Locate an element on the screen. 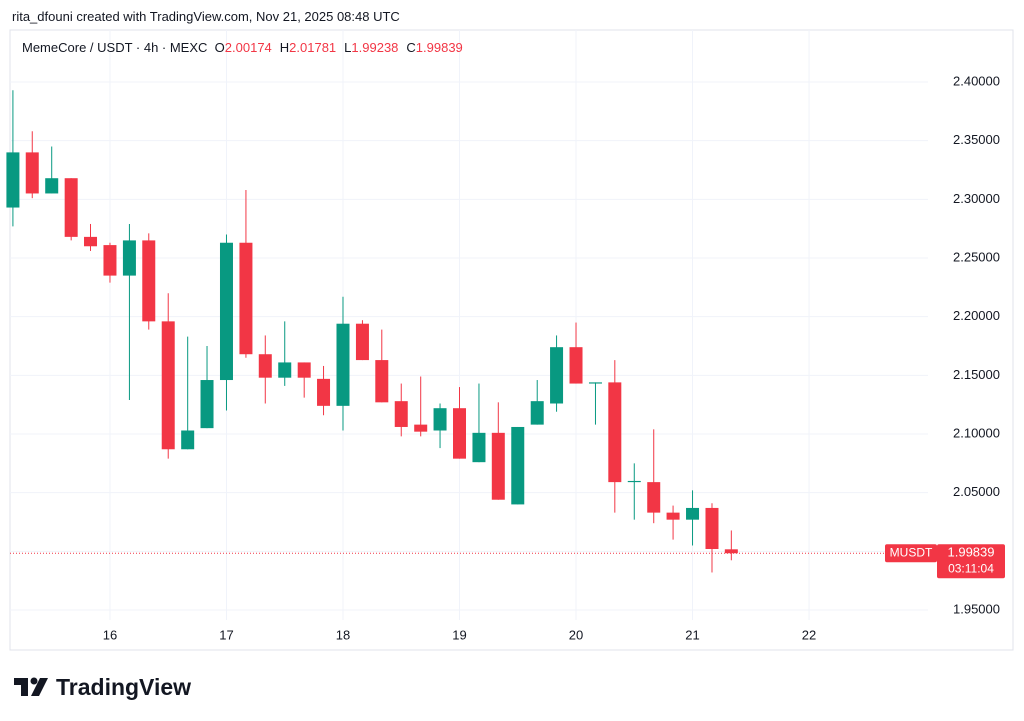 The image size is (1024, 721). ohlc-key: L is located at coordinates (348, 47).